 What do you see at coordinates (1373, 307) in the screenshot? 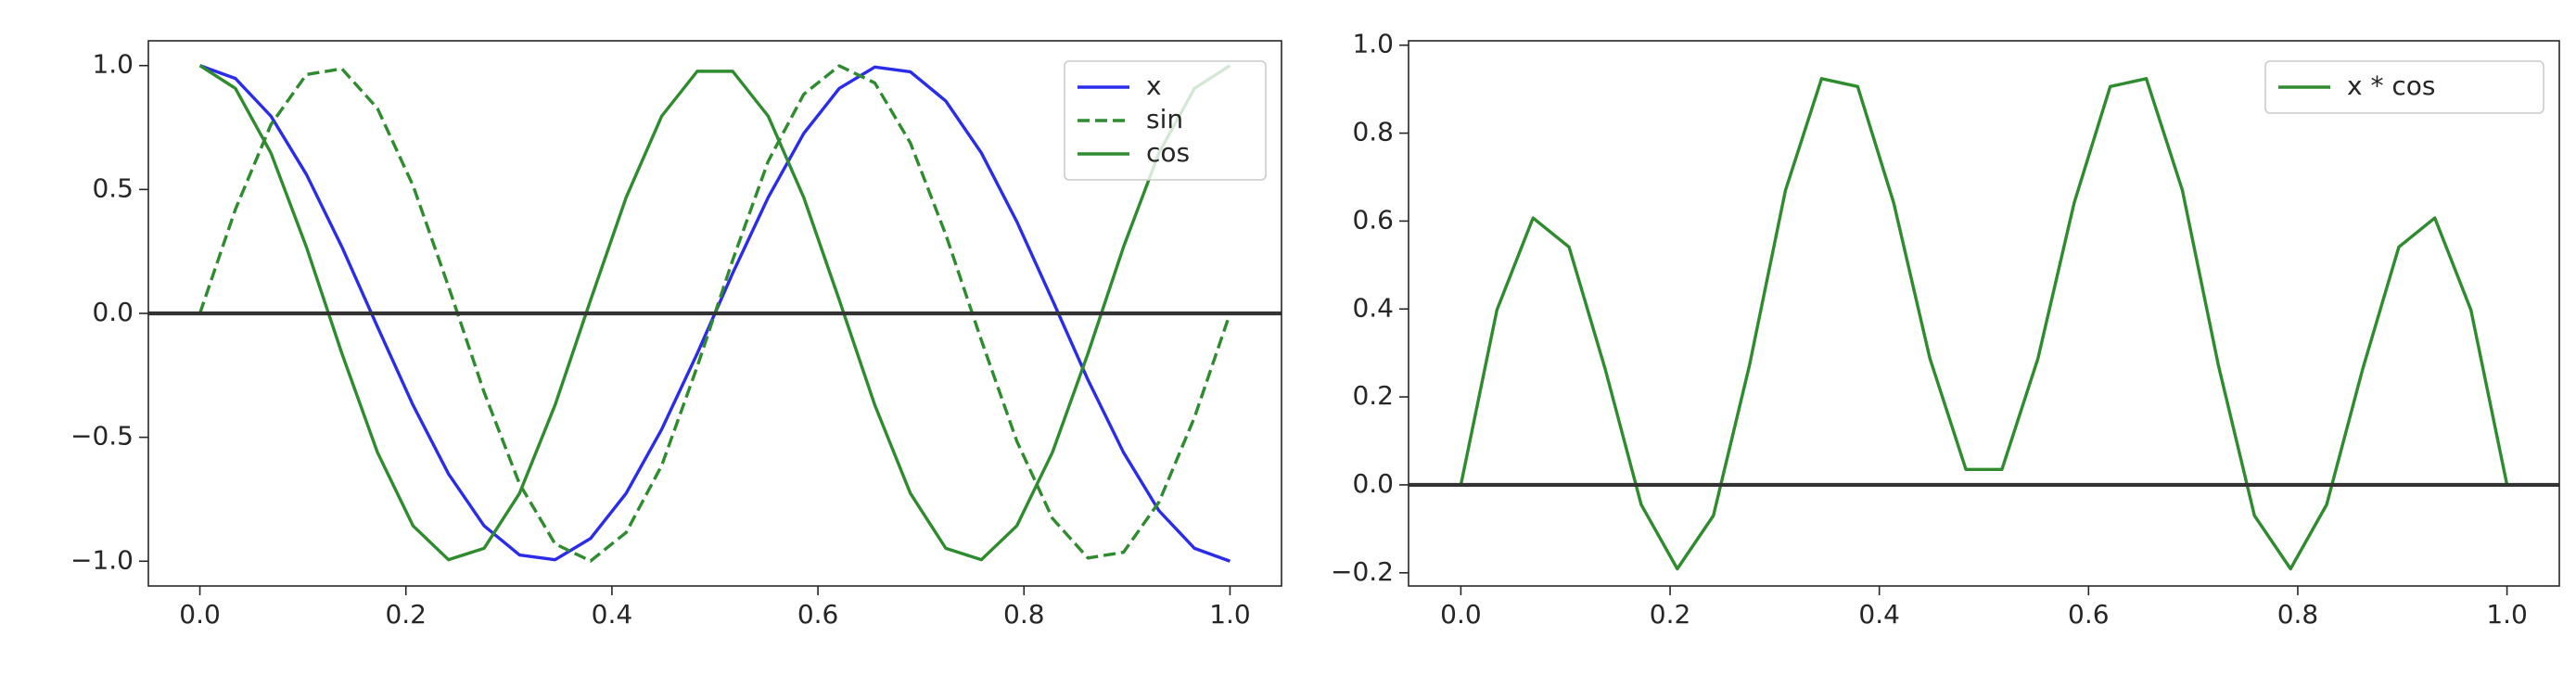
I see `y-tick-label: 0.4` at bounding box center [1373, 307].